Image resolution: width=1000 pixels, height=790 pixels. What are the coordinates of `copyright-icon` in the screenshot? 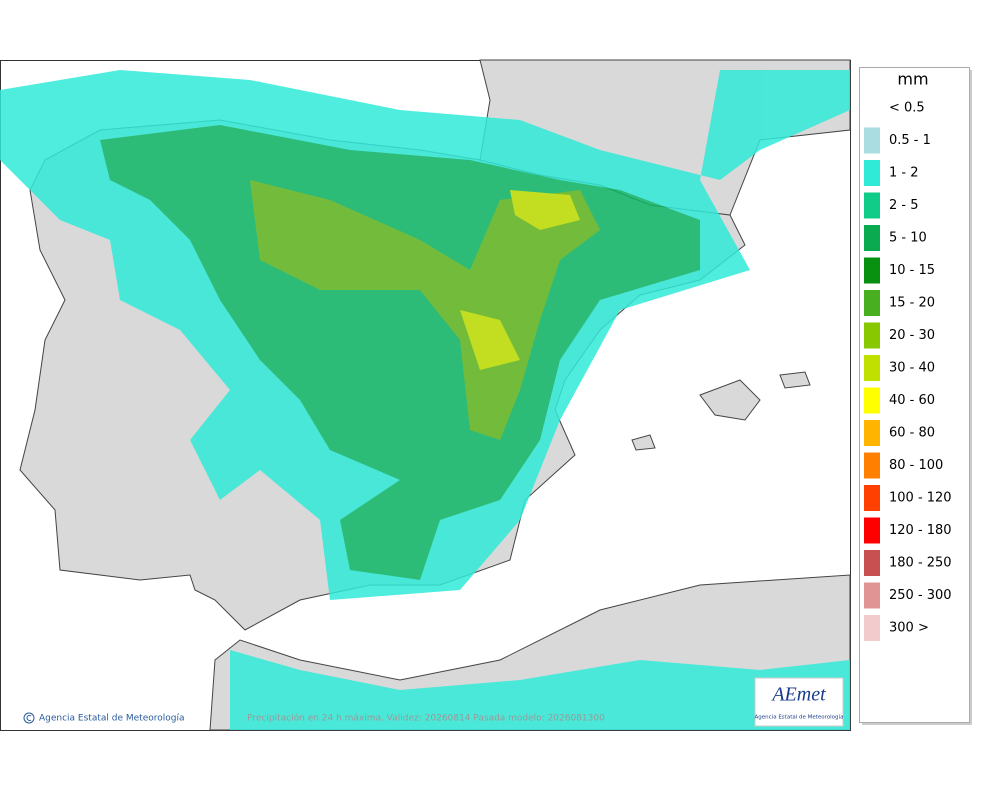 It's located at (29, 718).